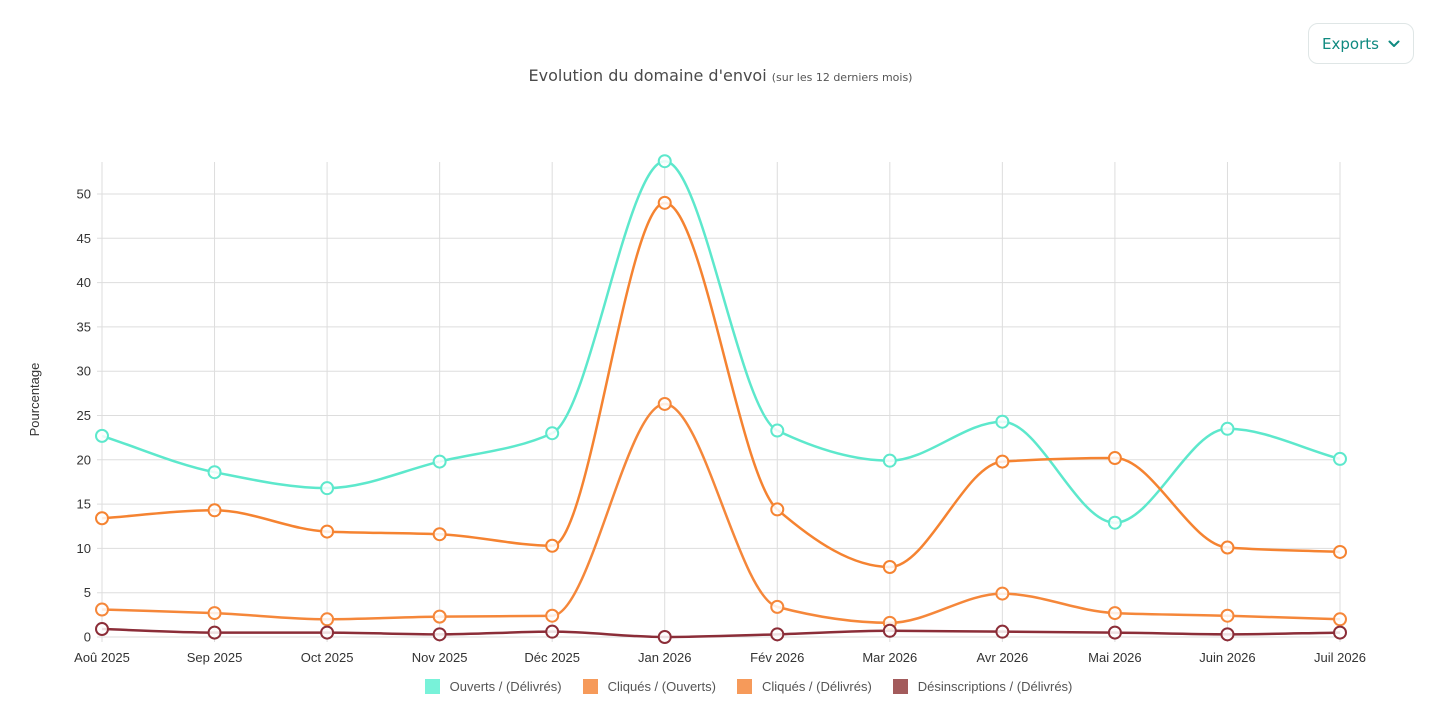  I want to click on exports-label: Exports, so click(1350, 43).